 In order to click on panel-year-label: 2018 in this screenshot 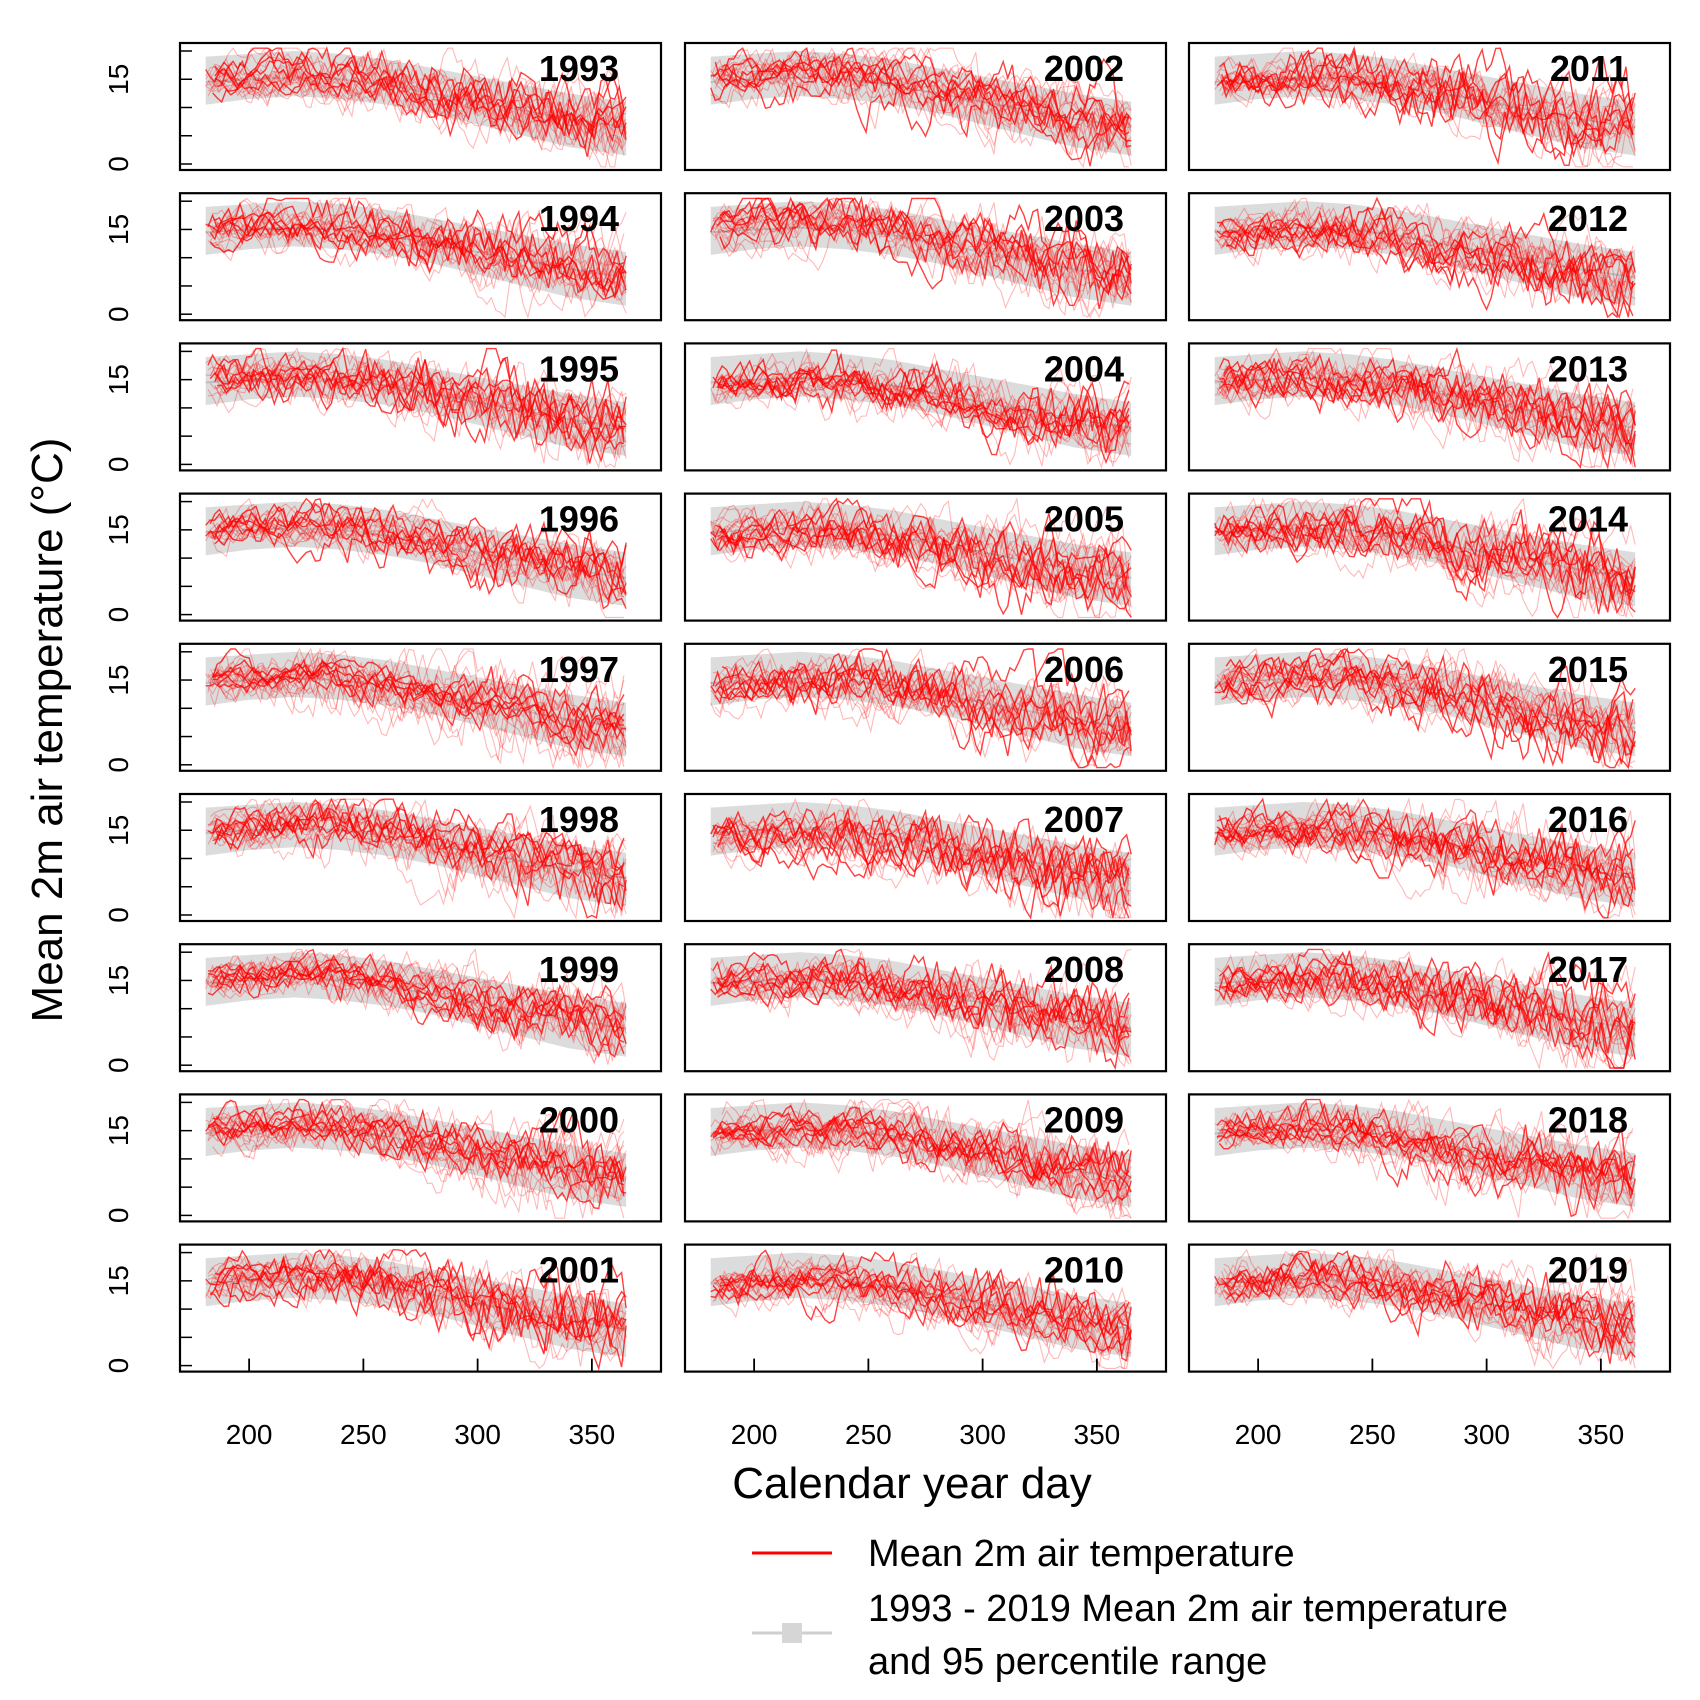, I will do `click(1588, 1119)`.